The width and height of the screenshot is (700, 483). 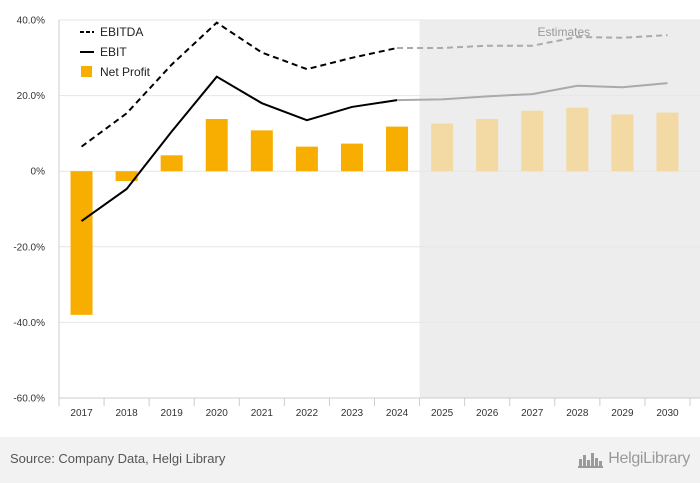 What do you see at coordinates (126, 413) in the screenshot?
I see `x-tick-label: 2018` at bounding box center [126, 413].